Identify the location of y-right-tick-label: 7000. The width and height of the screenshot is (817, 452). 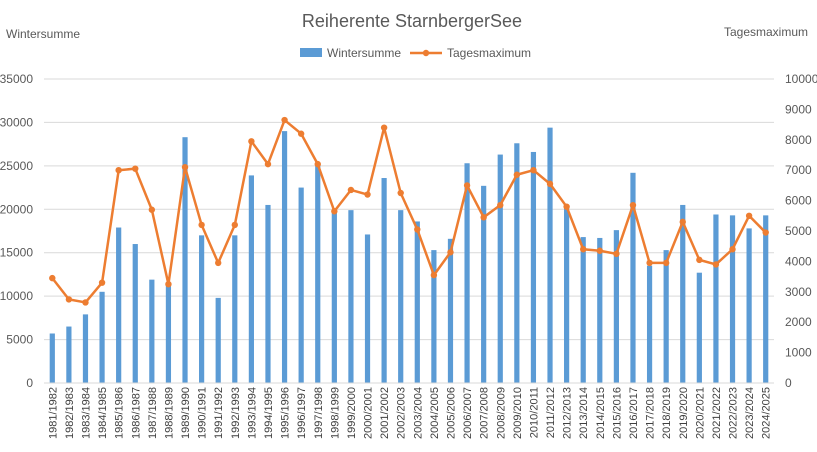
(798, 170).